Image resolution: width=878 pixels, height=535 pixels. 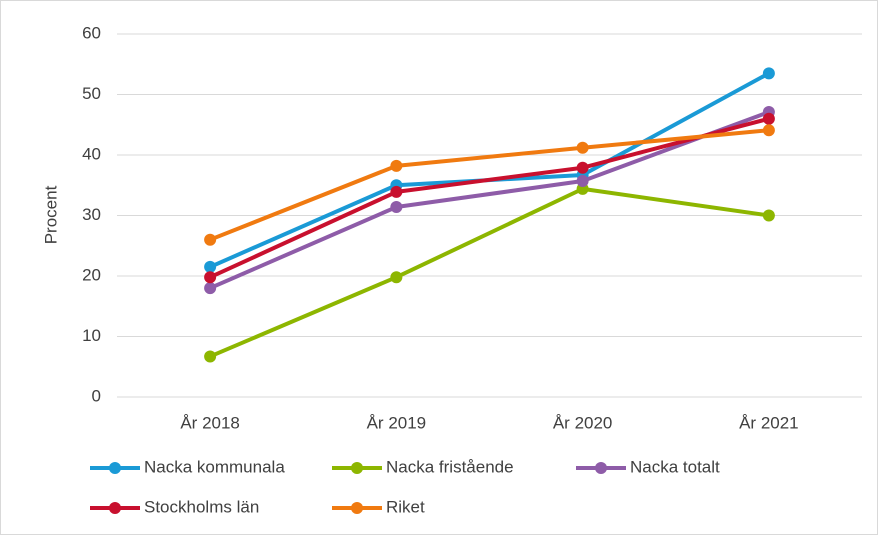 What do you see at coordinates (91, 274) in the screenshot?
I see `y-tick-label: 20` at bounding box center [91, 274].